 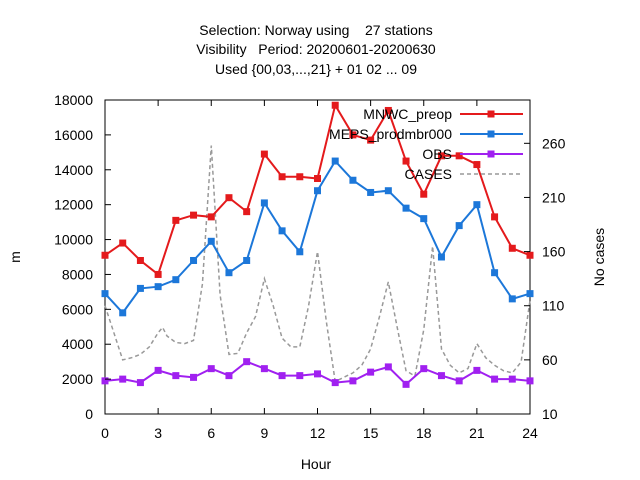 What do you see at coordinates (211, 433) in the screenshot?
I see `x-tick-label: 6` at bounding box center [211, 433].